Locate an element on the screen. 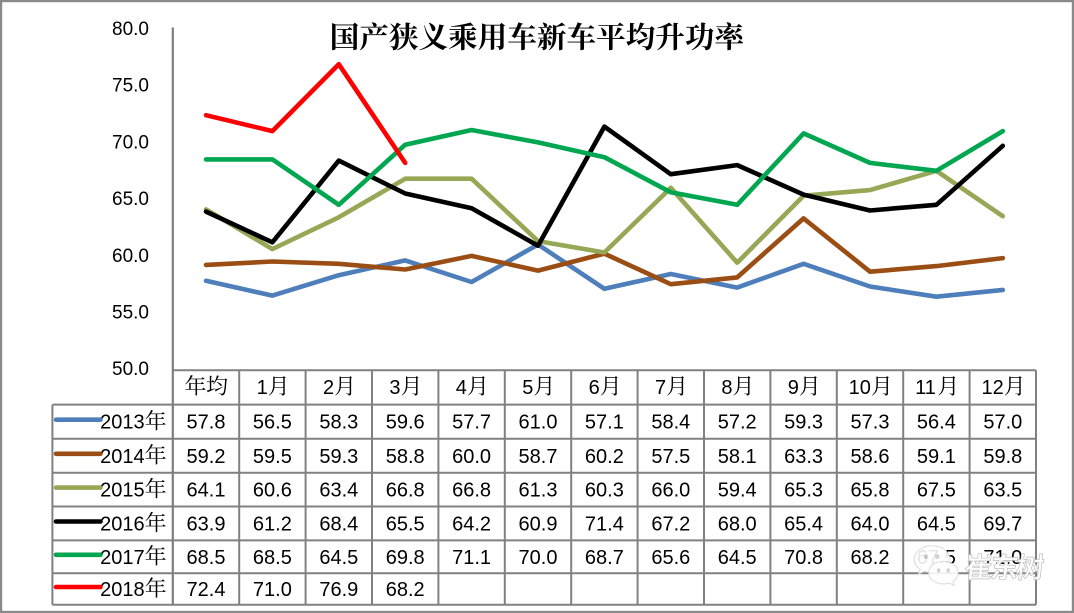  svg-text: 2016 is located at coordinates (122, 525).